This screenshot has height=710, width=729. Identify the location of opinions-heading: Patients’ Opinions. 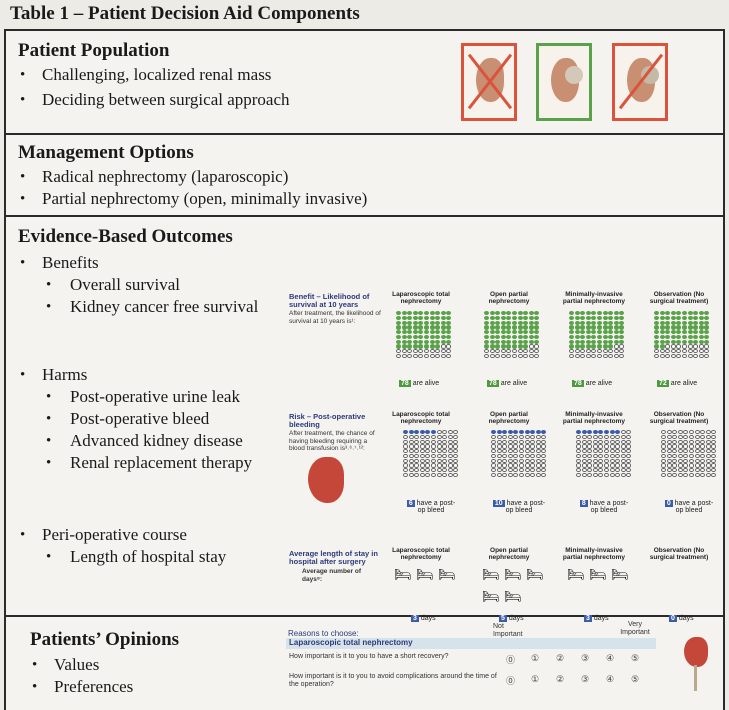
(105, 639).